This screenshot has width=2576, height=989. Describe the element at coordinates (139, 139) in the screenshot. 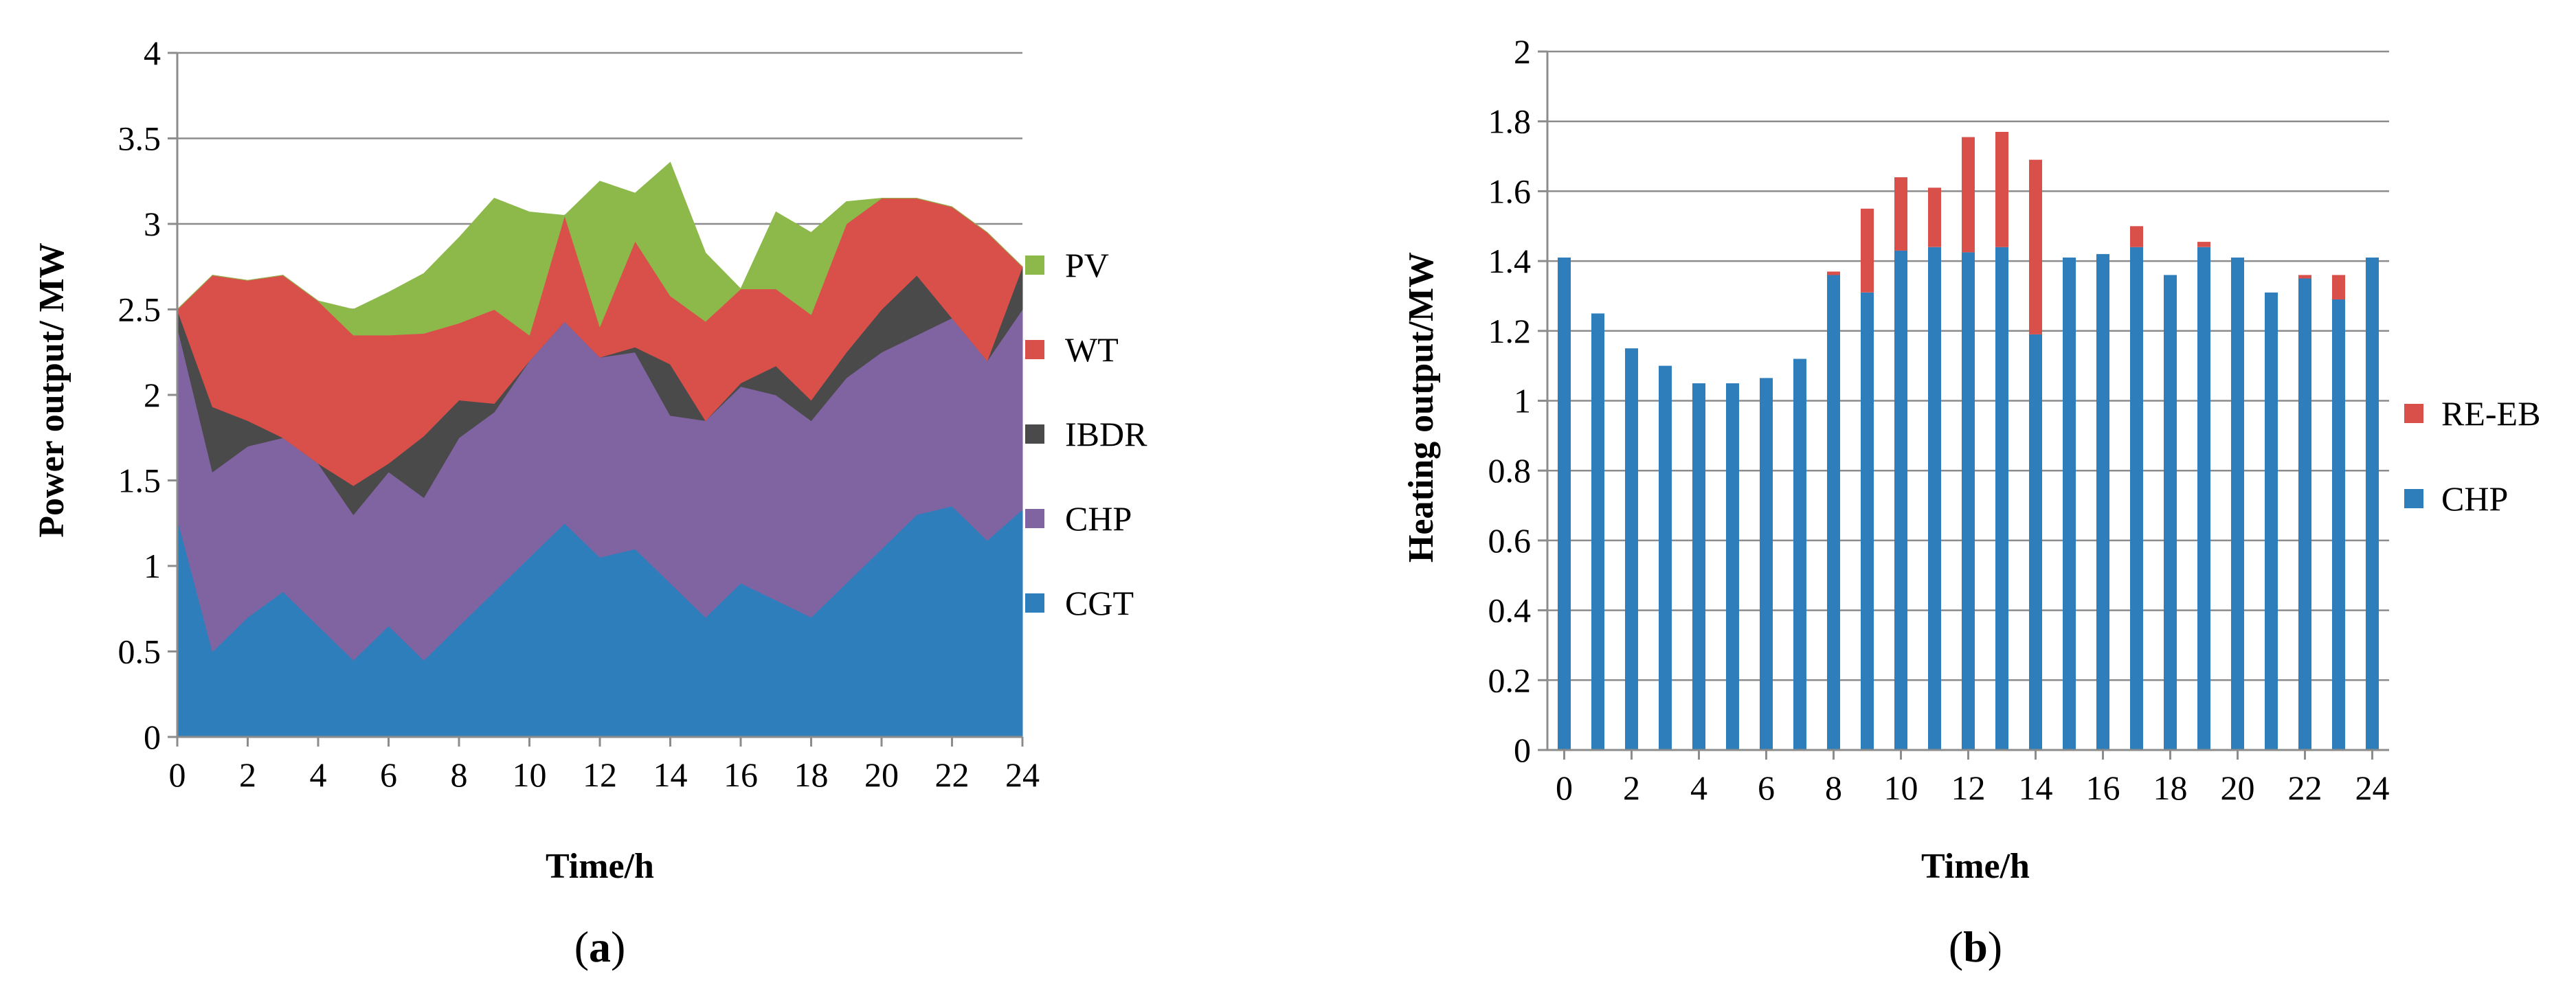

I see `y-tick-label: 3.5` at that location.